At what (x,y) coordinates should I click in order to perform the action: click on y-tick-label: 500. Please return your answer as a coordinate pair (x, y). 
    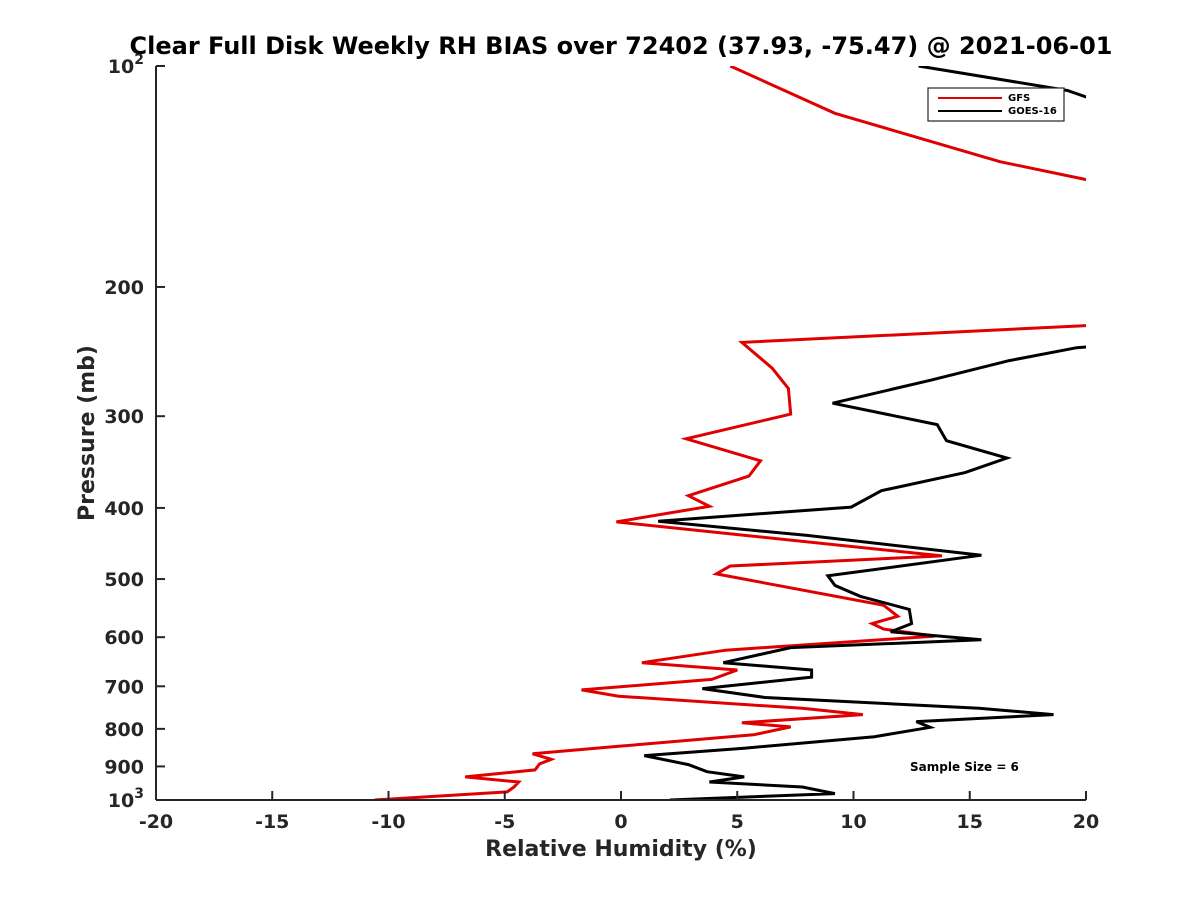
    Looking at the image, I should click on (124, 580).